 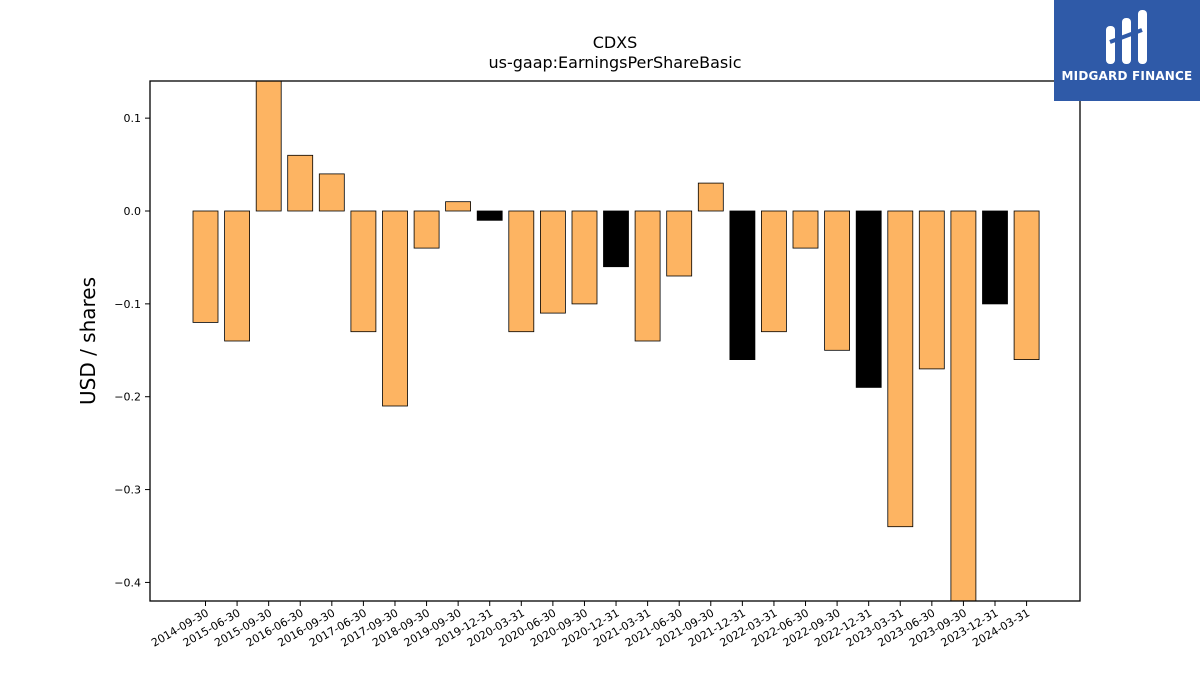 I want to click on y-tick-label: 0.1, so click(x=133, y=118).